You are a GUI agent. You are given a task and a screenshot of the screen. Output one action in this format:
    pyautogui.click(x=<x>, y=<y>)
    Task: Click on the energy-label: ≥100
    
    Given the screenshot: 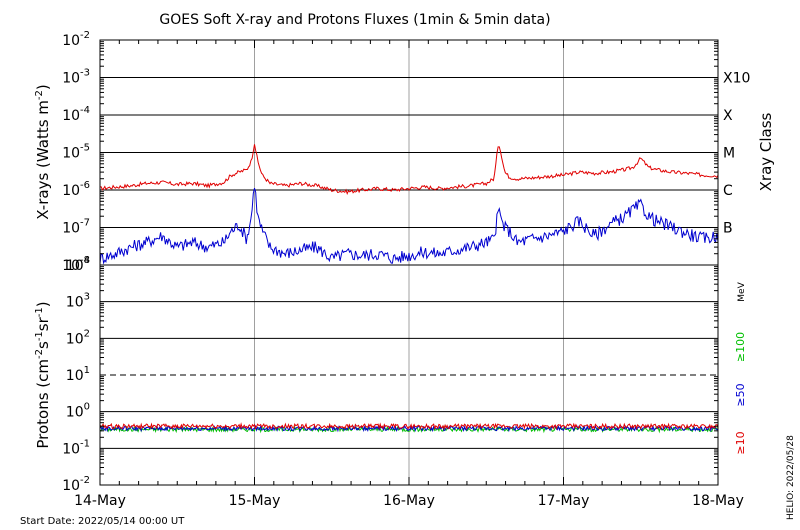 What is the action you would take?
    pyautogui.click(x=740, y=347)
    